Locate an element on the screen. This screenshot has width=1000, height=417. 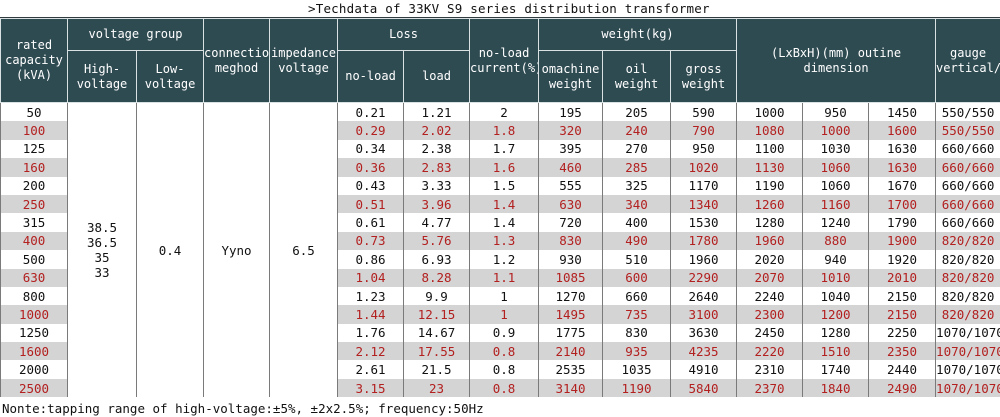
cell-load-loss: 3.33 is located at coordinates (437, 185).